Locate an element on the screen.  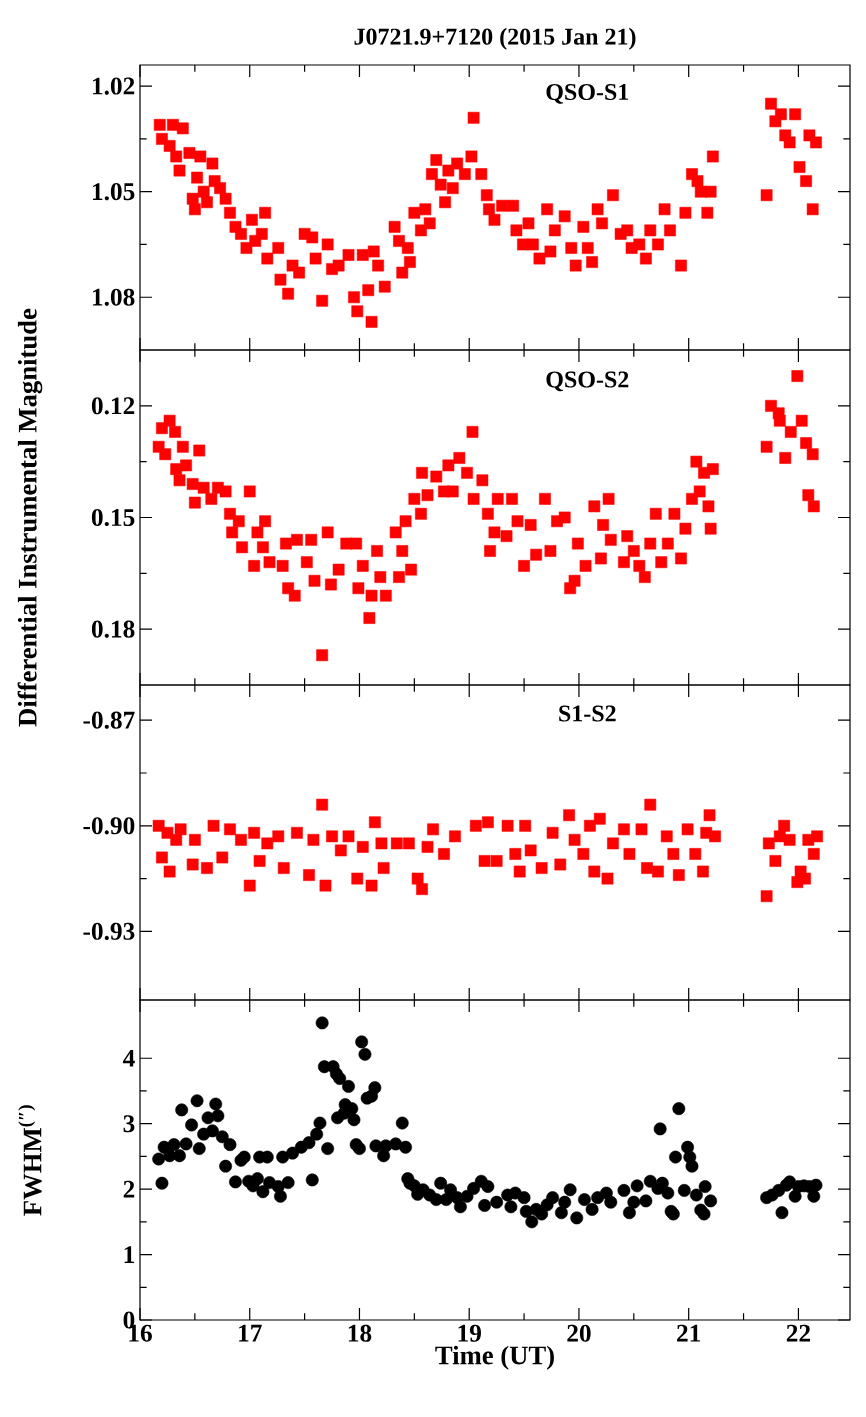
y-tick-label: 0.18 is located at coordinates (113, 629).